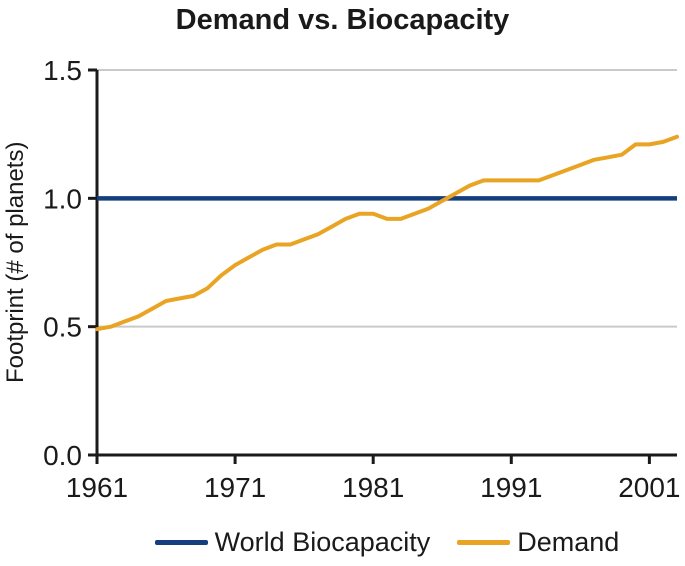 This screenshot has height=566, width=685. Describe the element at coordinates (568, 541) in the screenshot. I see `legend-label-demand: Demand` at that location.